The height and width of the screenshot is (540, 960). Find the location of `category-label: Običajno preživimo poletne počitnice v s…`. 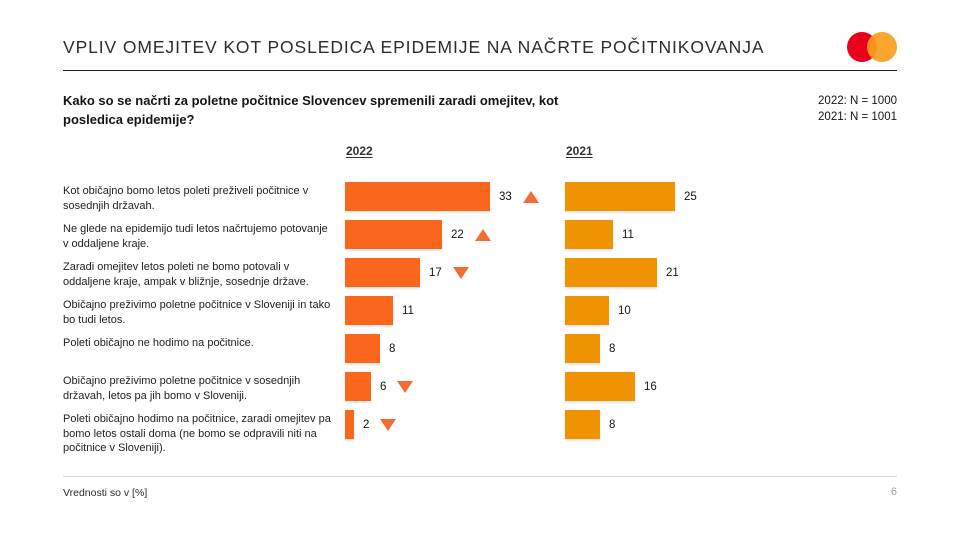

category-label: Običajno preživimo poletne počitnice v s… is located at coordinates (182, 388).